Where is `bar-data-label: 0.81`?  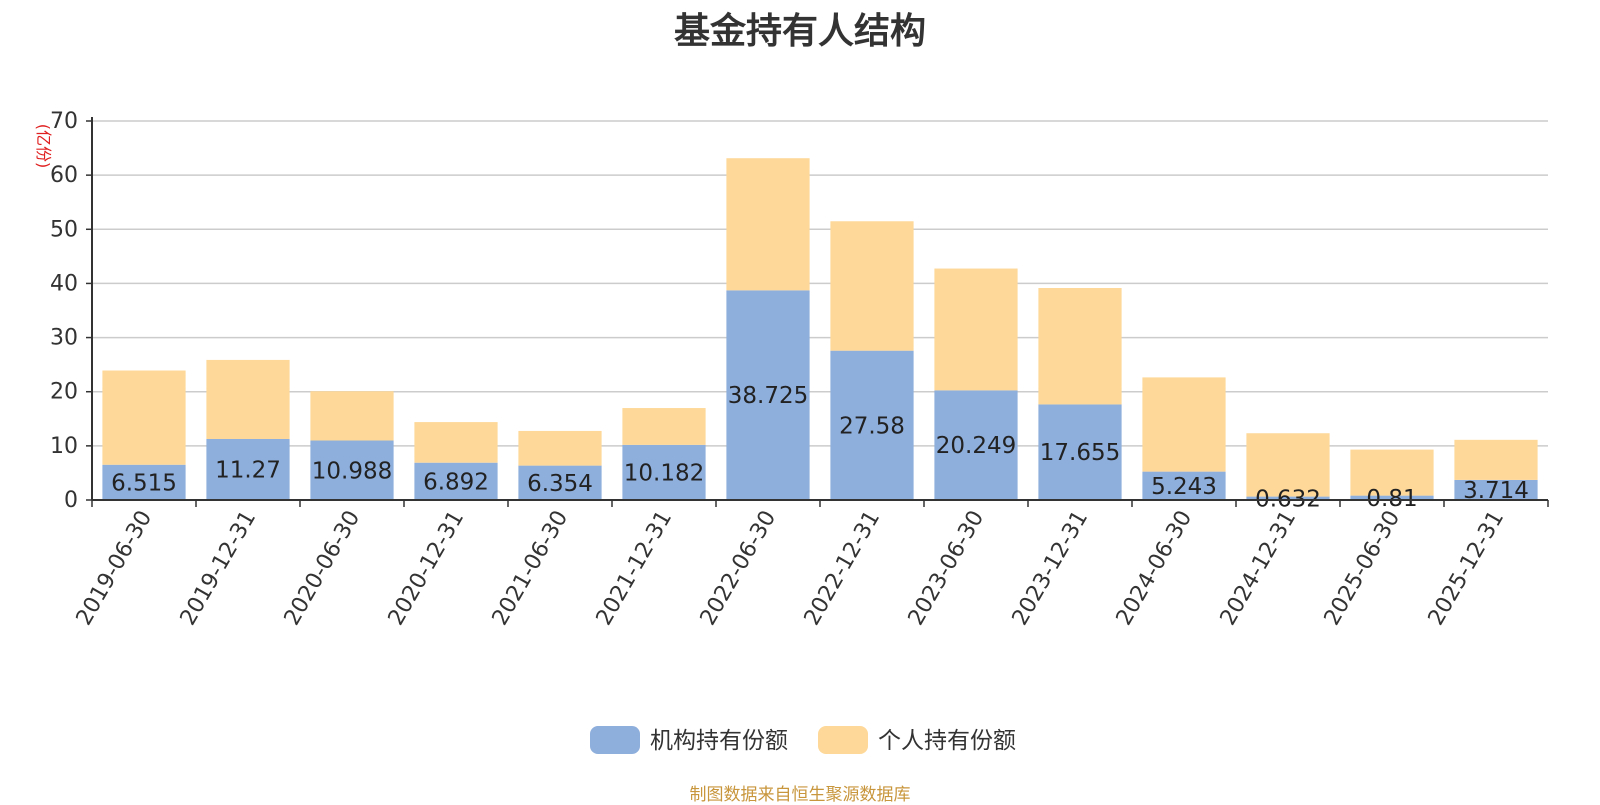 bar-data-label: 0.81 is located at coordinates (1391, 499).